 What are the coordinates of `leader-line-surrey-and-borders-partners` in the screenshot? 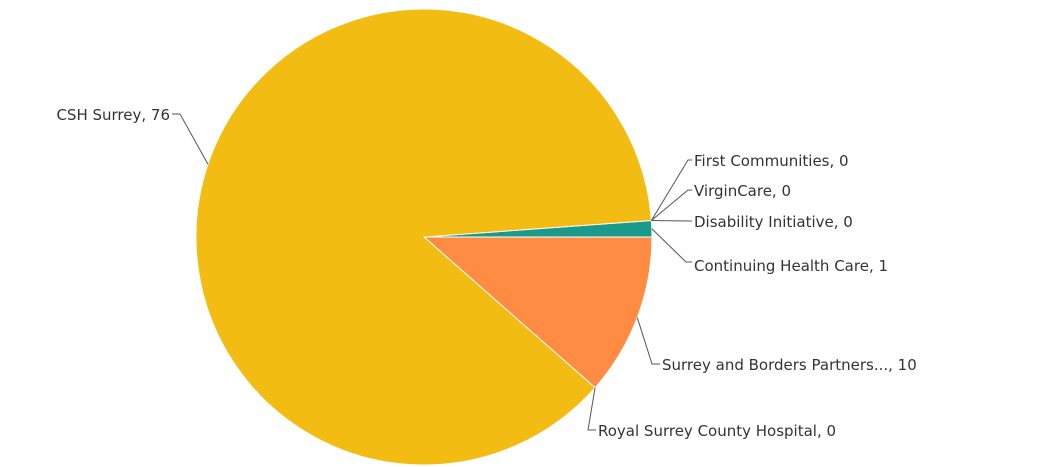 It's located at (648, 341).